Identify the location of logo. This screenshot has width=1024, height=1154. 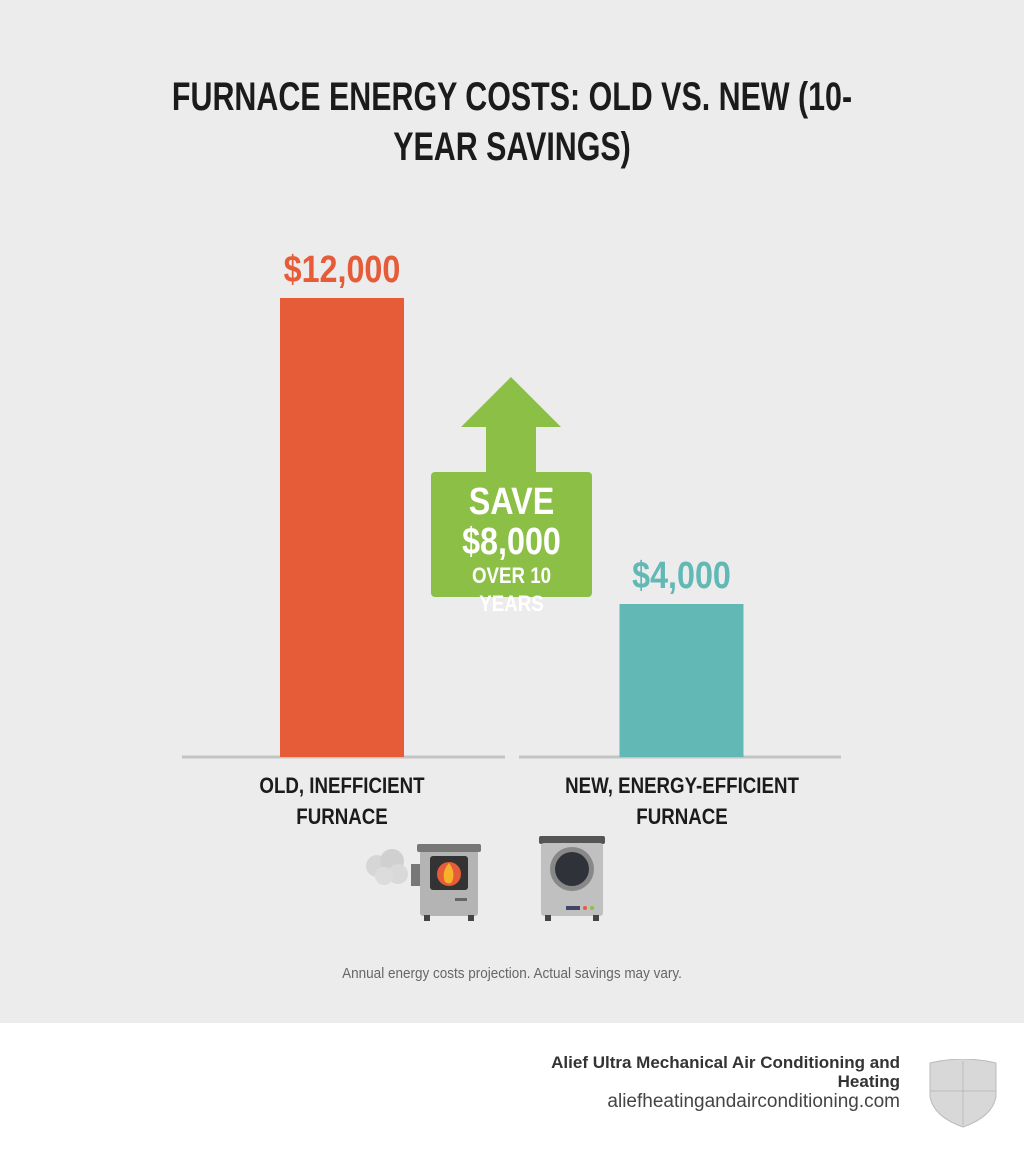
(963, 1093).